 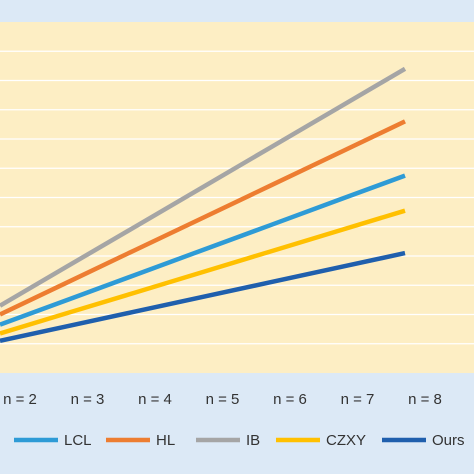 What do you see at coordinates (253, 440) in the screenshot?
I see `legend-label: IB` at bounding box center [253, 440].